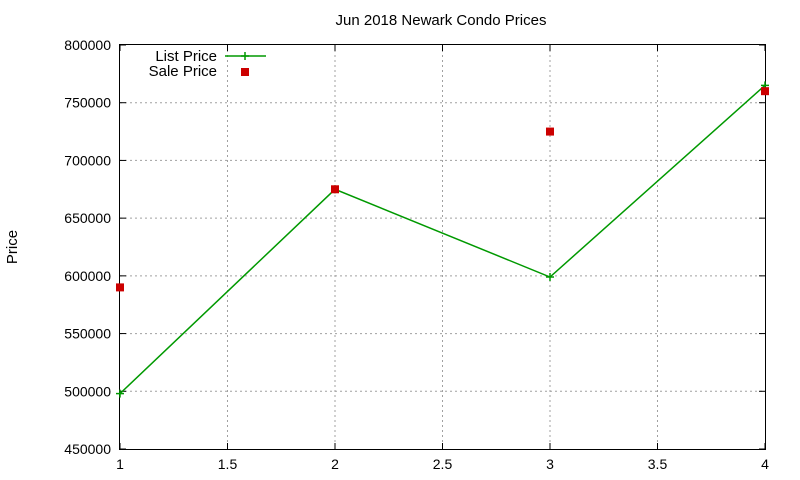 This screenshot has width=800, height=480. Describe the element at coordinates (443, 464) in the screenshot. I see `x-tick-label: 2.5` at that location.